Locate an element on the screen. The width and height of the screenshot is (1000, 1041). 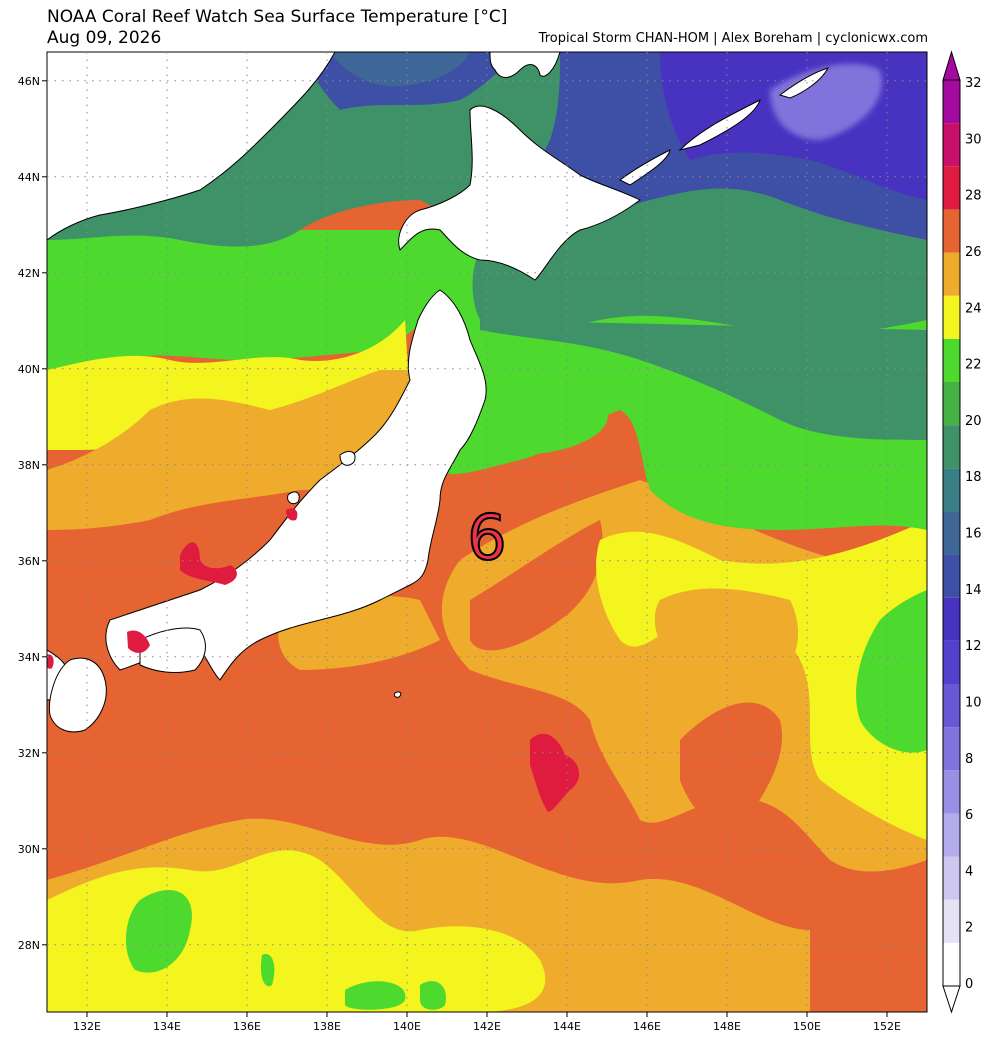
storm-icon: 6 is located at coordinates (486, 537).